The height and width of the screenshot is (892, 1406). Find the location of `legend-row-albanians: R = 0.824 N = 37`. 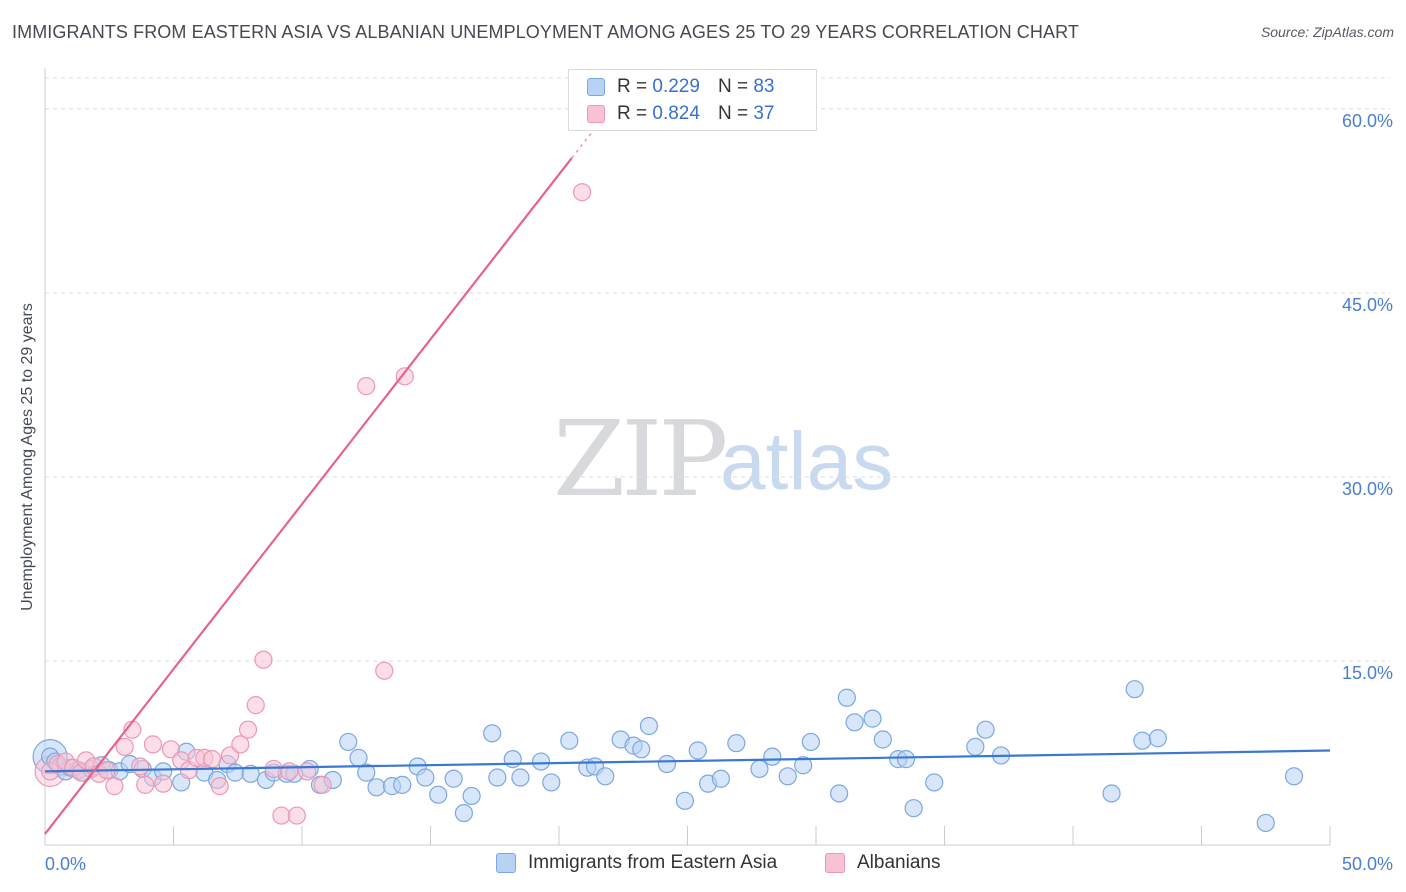

legend-row-albanians: R = 0.824 N = 37 is located at coordinates (680, 114).